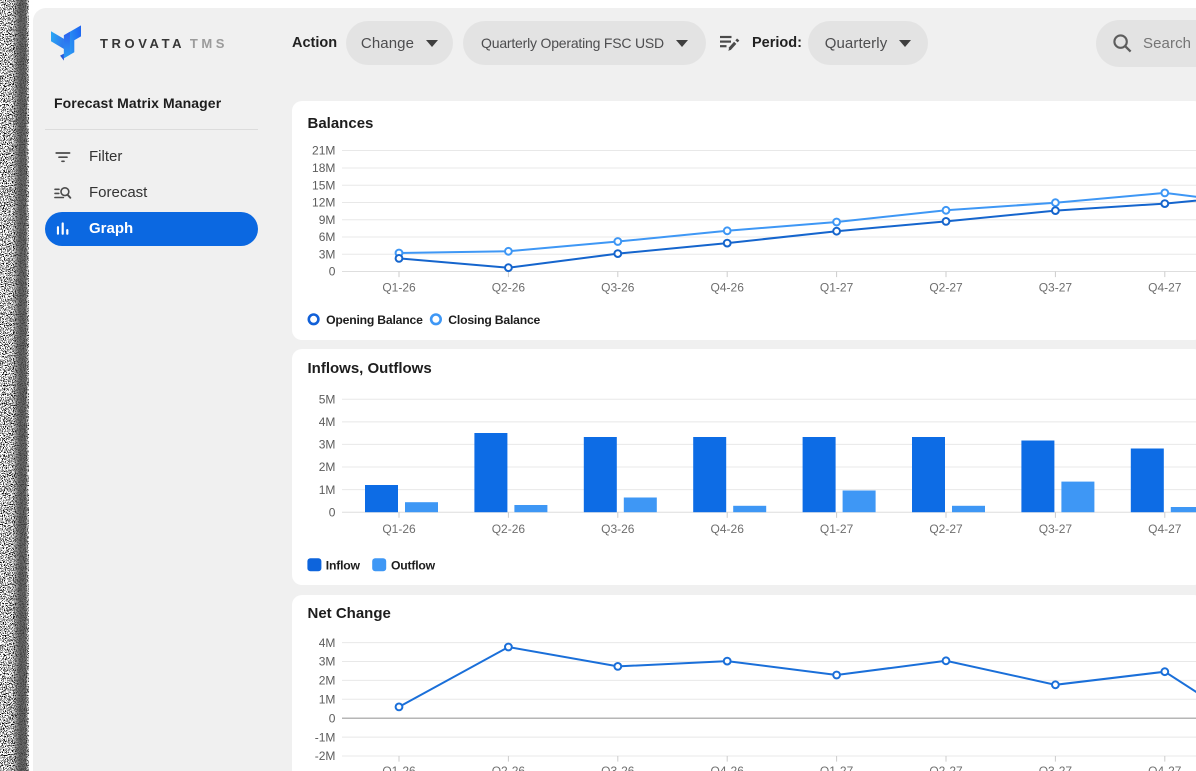 This screenshot has height=771, width=1196. I want to click on svg-text: 12M, so click(323, 203).